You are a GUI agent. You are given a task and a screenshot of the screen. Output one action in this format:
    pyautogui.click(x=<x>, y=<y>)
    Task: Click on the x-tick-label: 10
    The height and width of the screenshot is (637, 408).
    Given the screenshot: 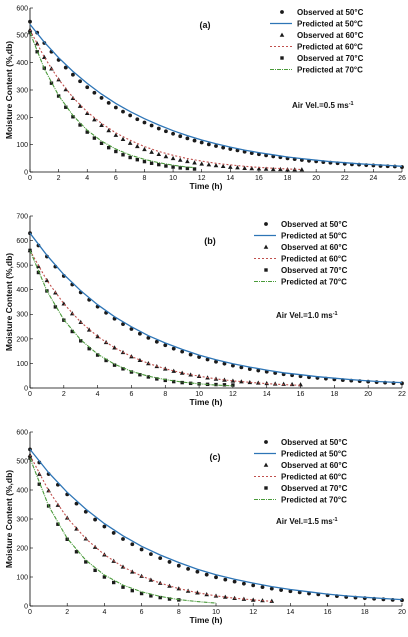 What is the action you would take?
    pyautogui.click(x=216, y=612)
    